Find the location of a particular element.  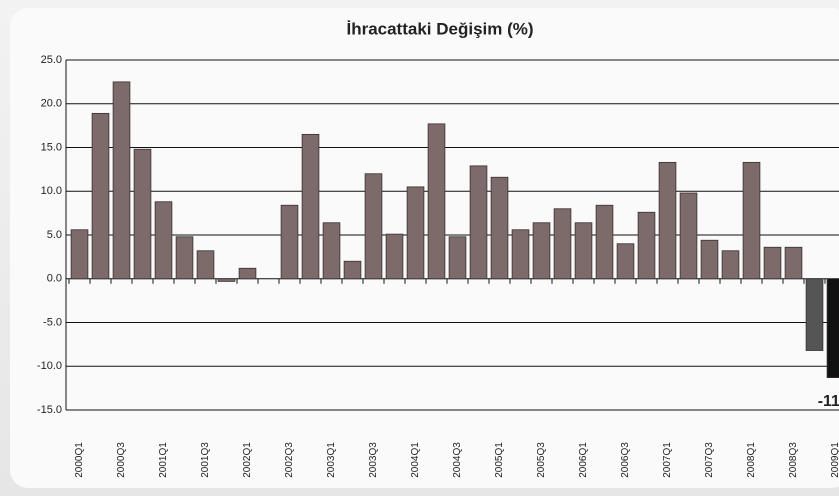

x-tick-label: 2003Q1 is located at coordinates (331, 460).